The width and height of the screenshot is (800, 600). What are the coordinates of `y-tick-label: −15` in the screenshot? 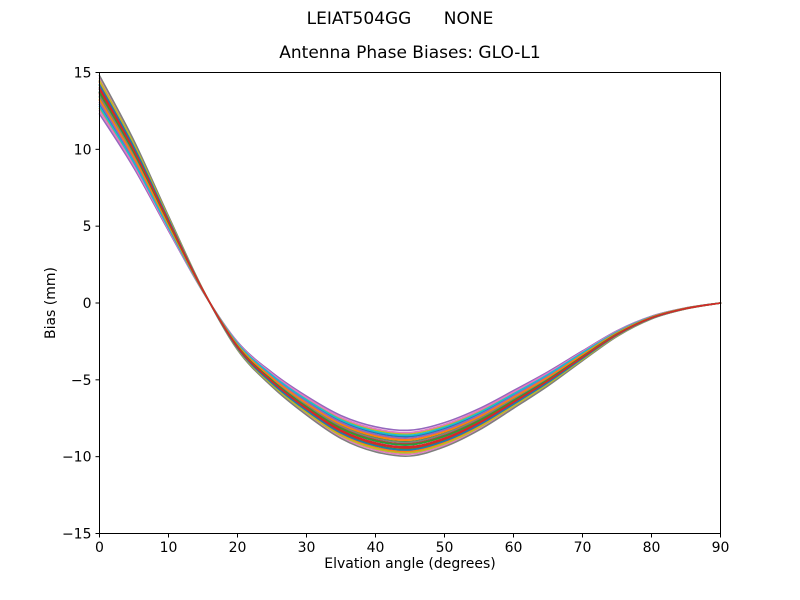 It's located at (77, 535).